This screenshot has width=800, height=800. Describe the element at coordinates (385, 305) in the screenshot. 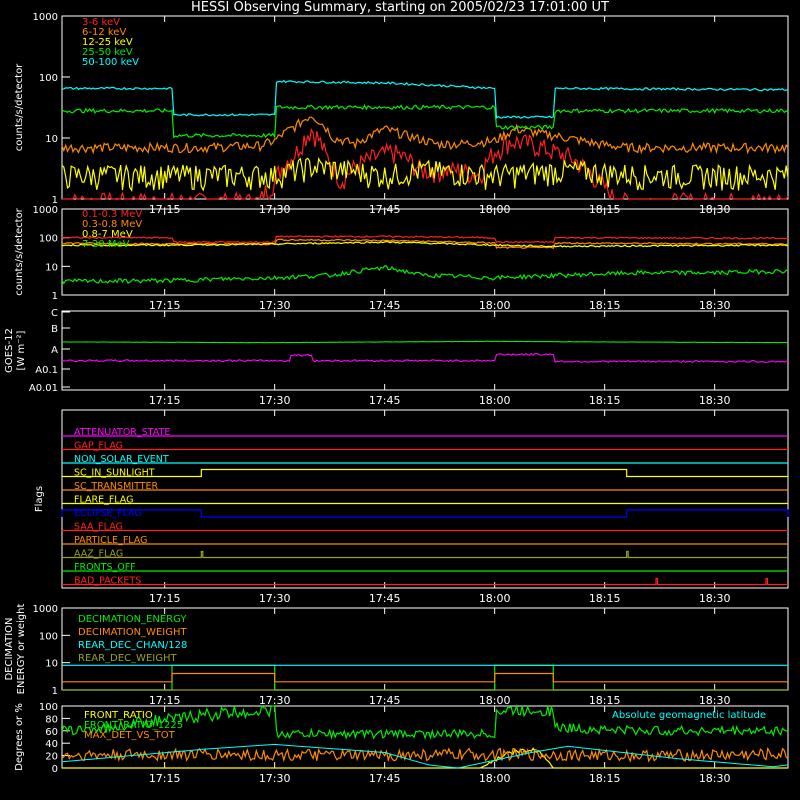

I see `high_energy-xtick-label: 17:45` at that location.